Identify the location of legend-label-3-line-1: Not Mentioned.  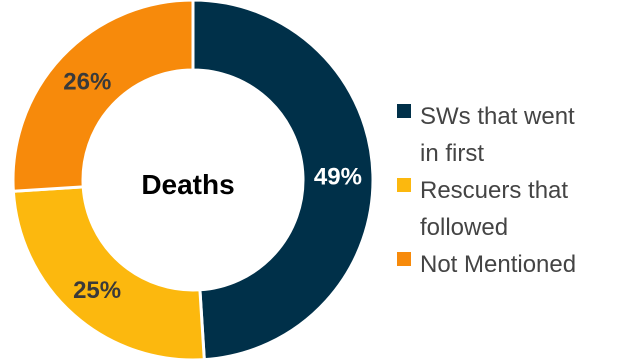
(498, 264).